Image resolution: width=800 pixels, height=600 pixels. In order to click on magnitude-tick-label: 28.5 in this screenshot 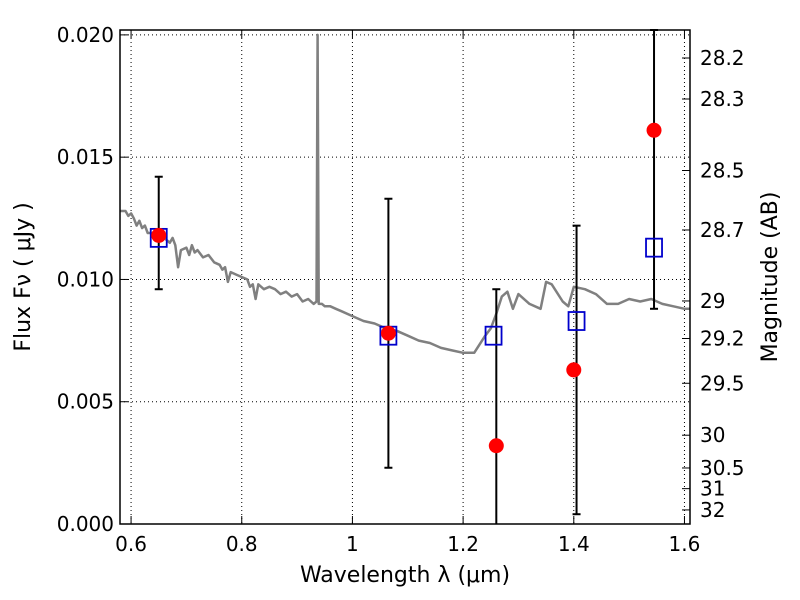, I will do `click(722, 171)`.